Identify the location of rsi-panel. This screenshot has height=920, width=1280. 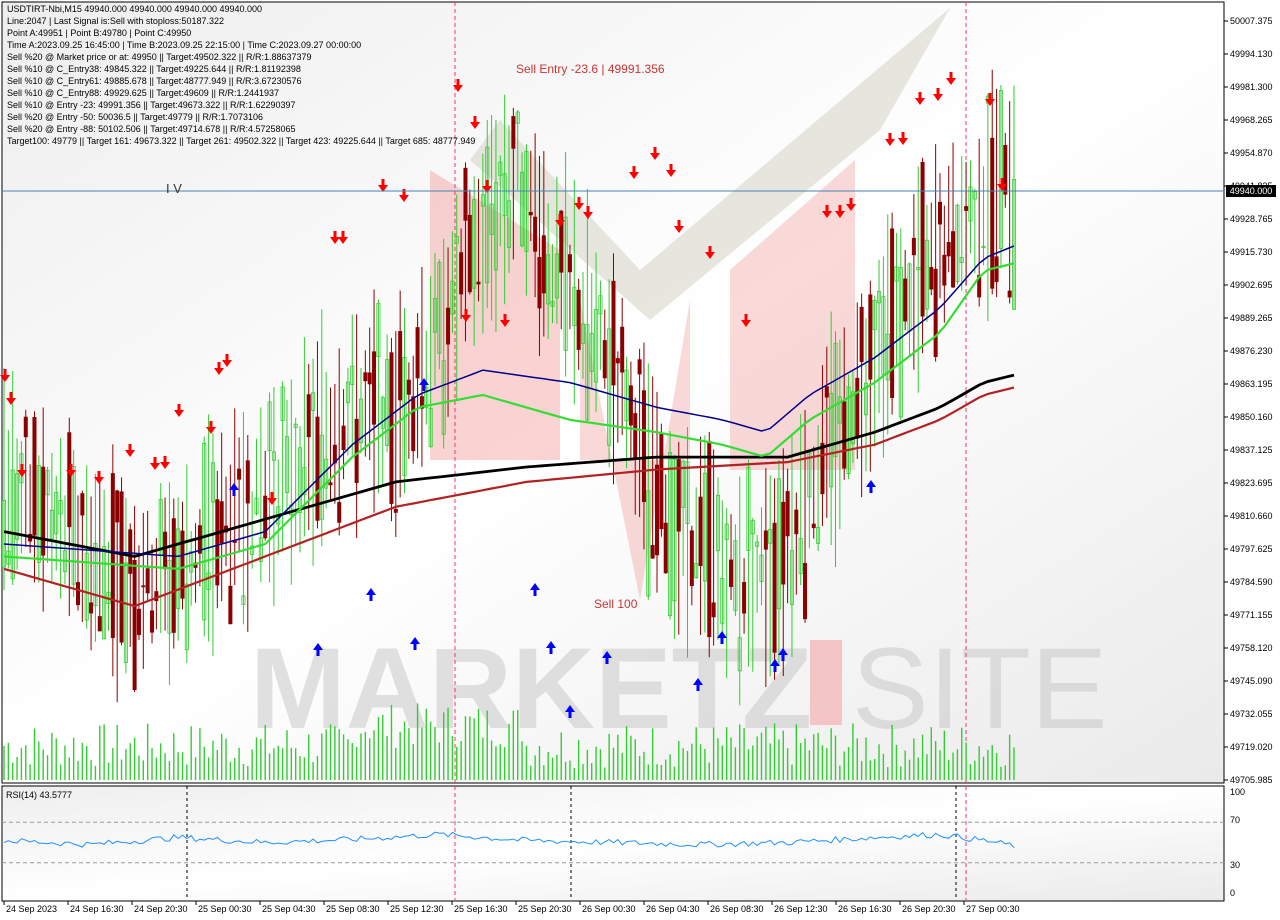
(613, 843).